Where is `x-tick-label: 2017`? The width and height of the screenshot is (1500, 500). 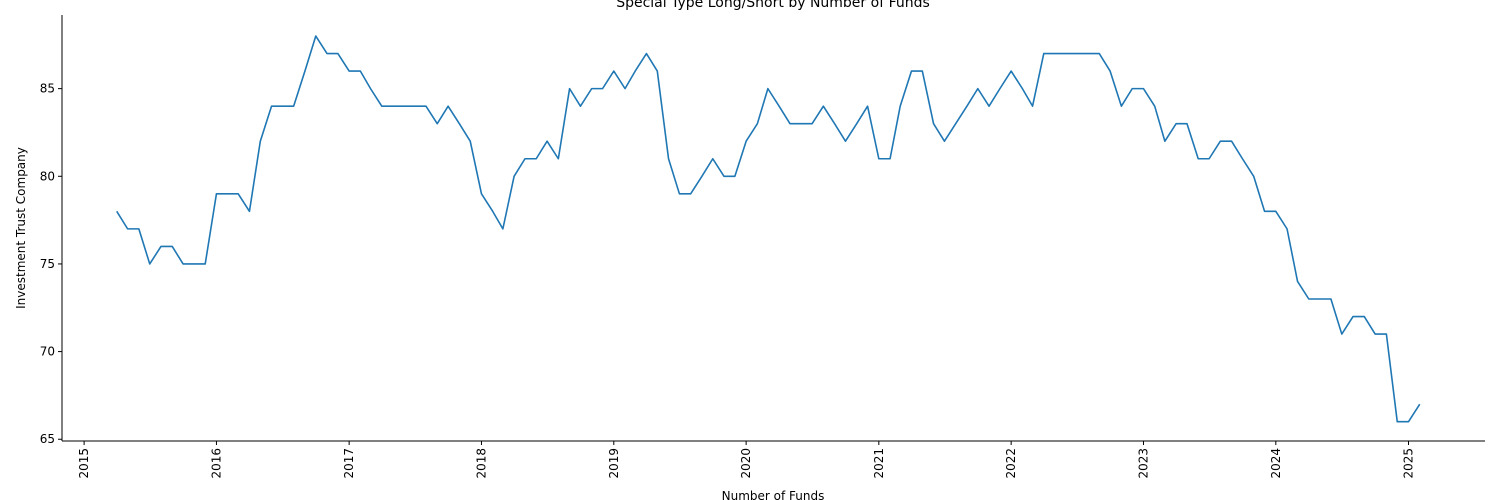
x-tick-label: 2017 is located at coordinates (349, 463).